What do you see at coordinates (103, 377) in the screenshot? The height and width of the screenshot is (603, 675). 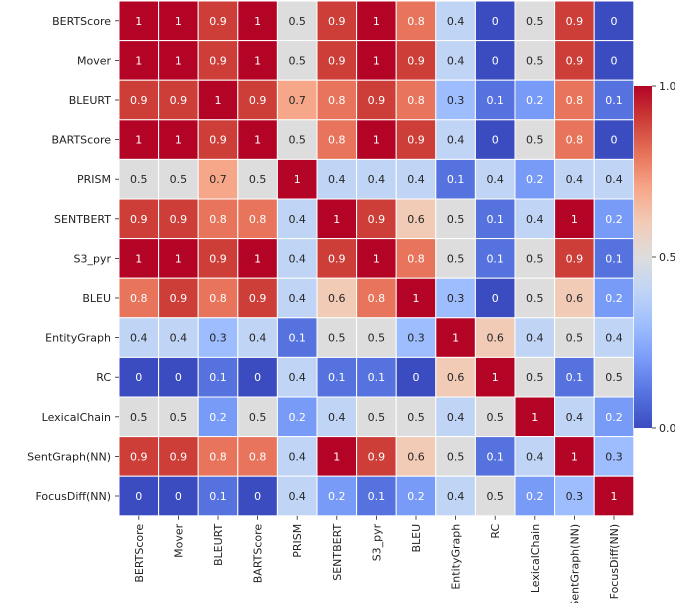 I see `y-tick-label: RC` at bounding box center [103, 377].